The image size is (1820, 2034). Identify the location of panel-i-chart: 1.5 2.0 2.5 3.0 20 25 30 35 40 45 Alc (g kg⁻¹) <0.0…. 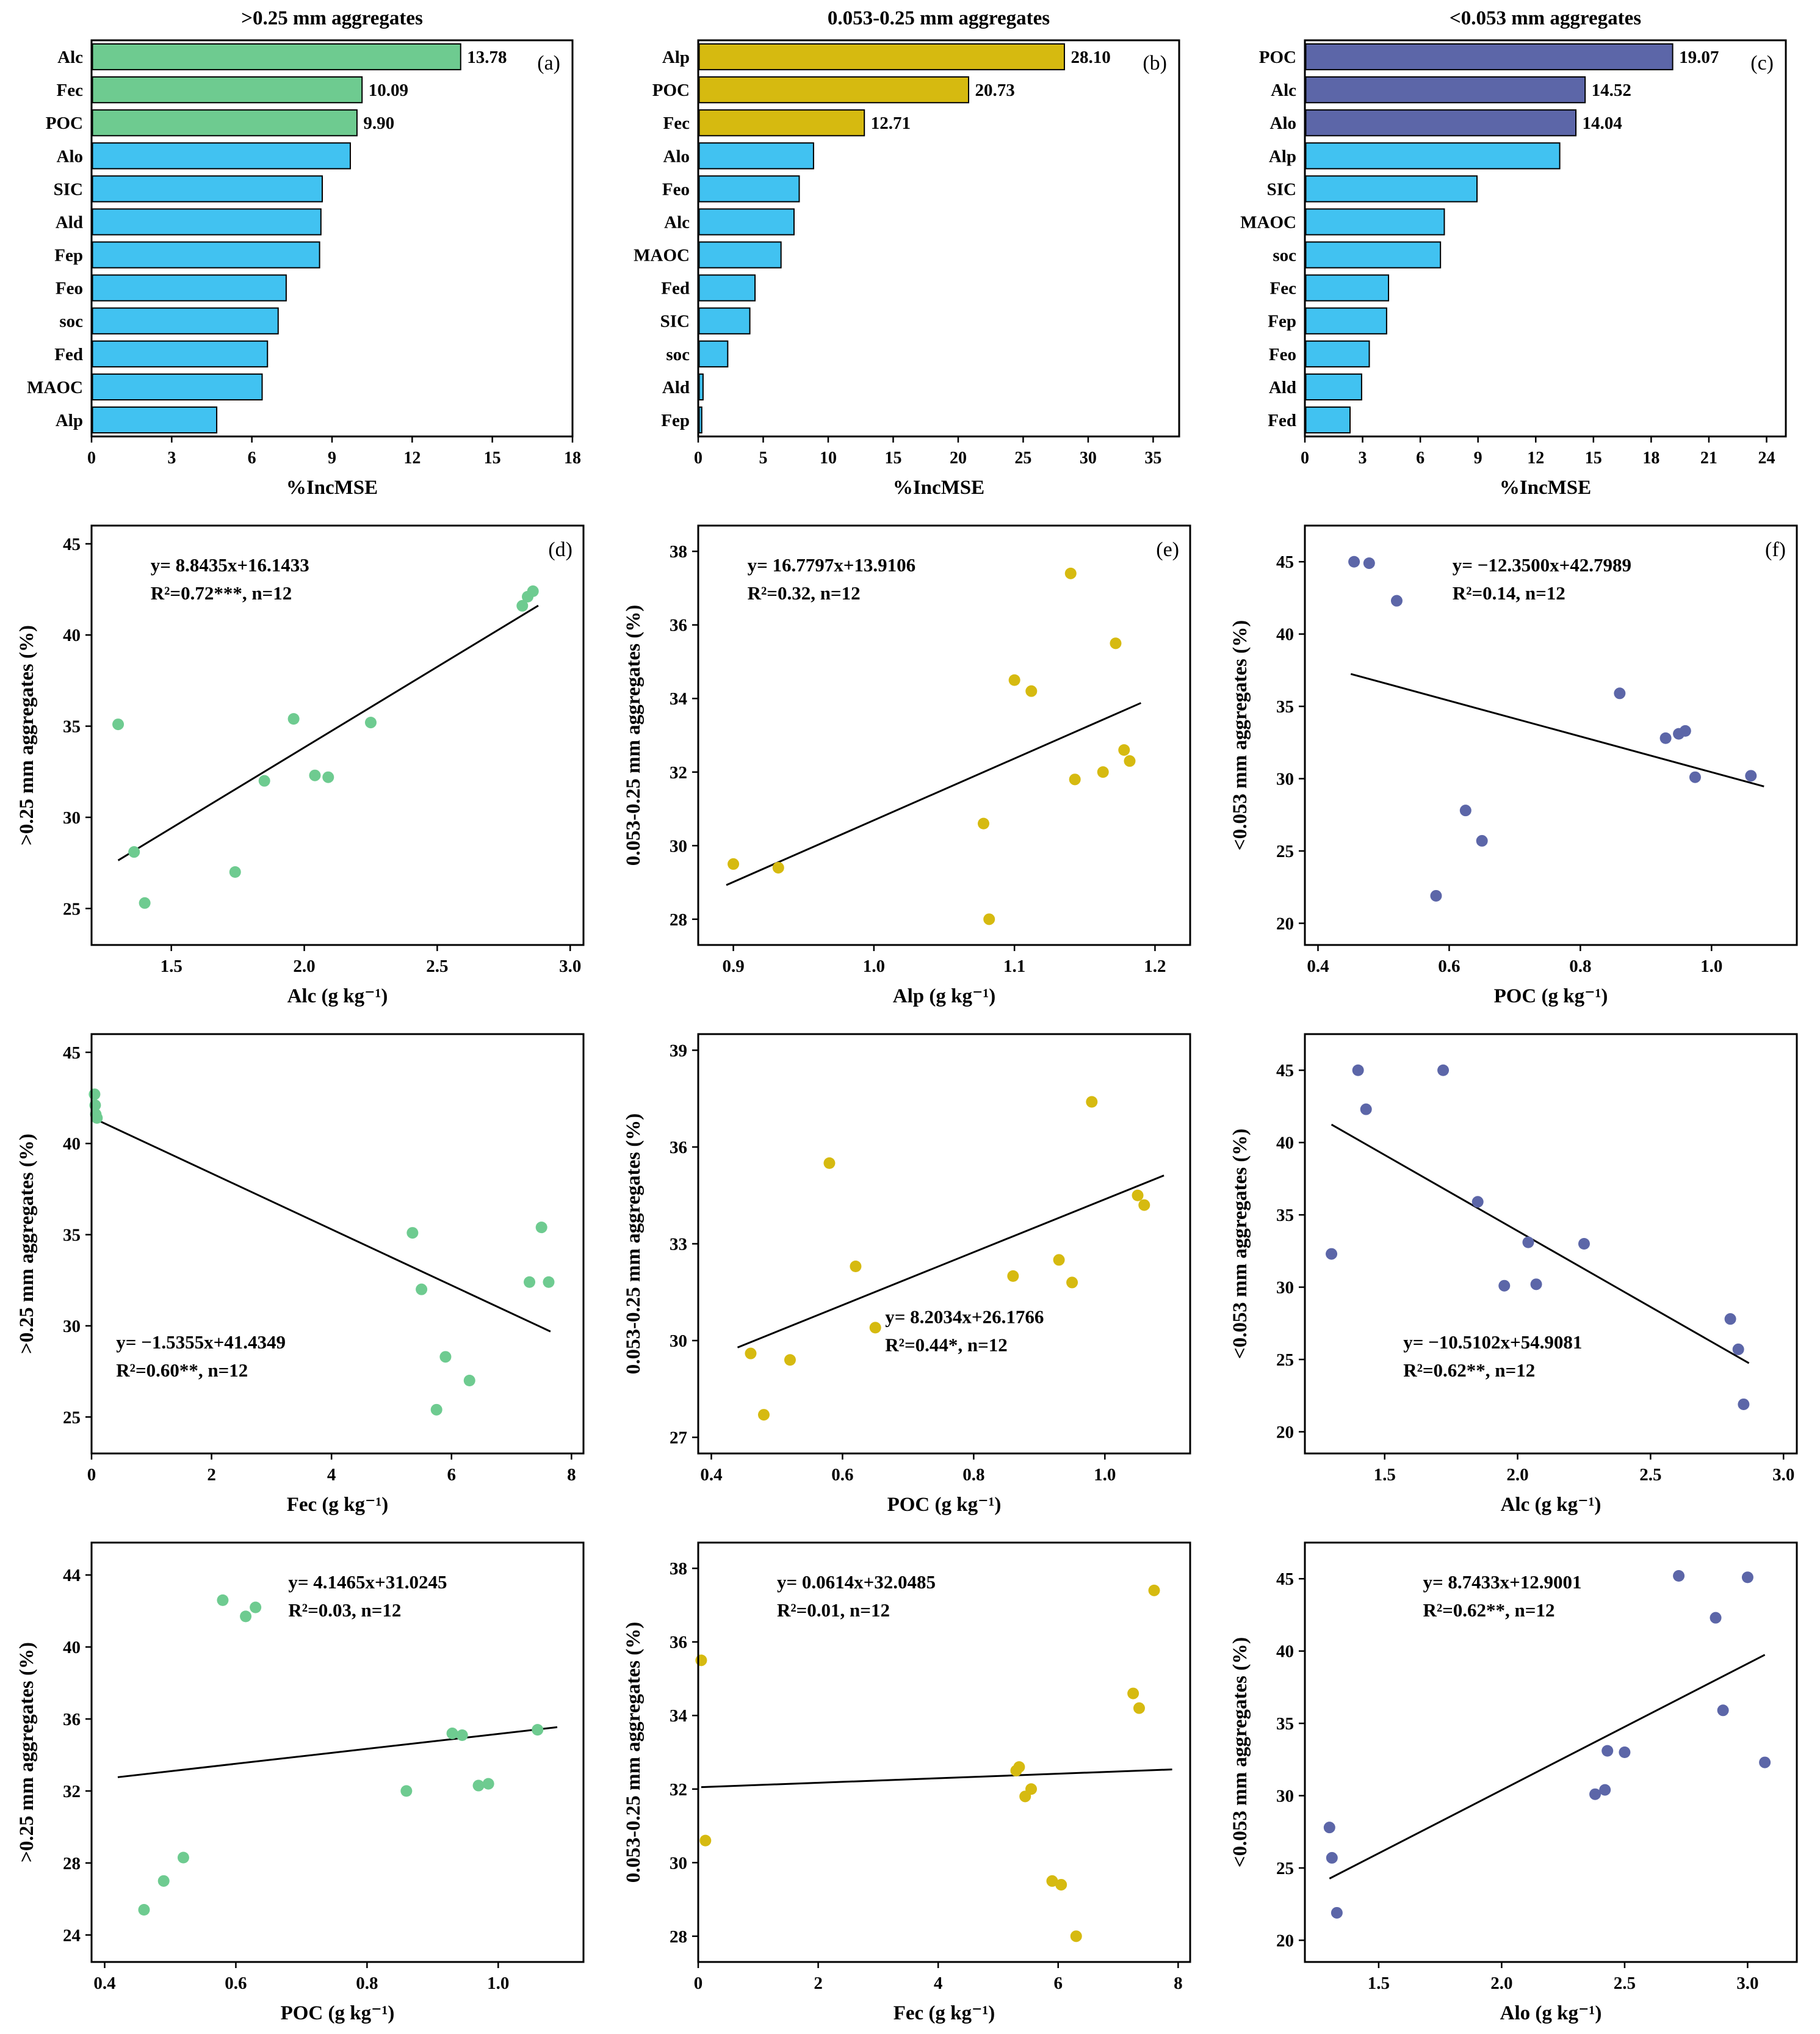
(1513, 1274).